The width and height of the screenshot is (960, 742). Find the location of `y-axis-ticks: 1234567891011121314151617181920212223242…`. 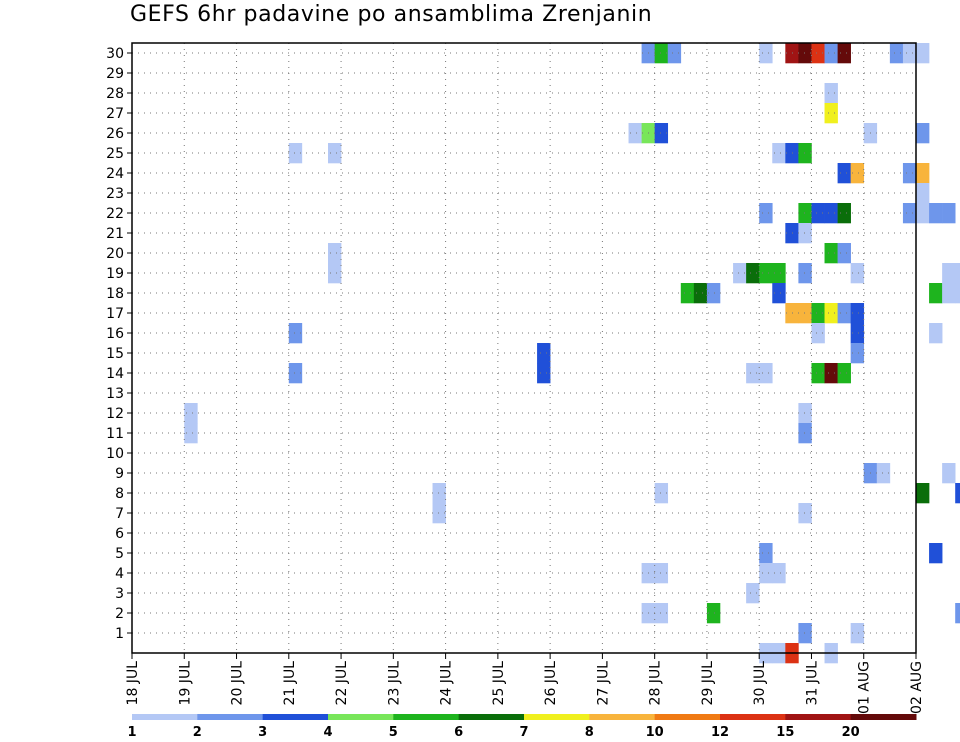

y-axis-ticks: 1234567891011121314151617181920212223242… is located at coordinates (119, 344).